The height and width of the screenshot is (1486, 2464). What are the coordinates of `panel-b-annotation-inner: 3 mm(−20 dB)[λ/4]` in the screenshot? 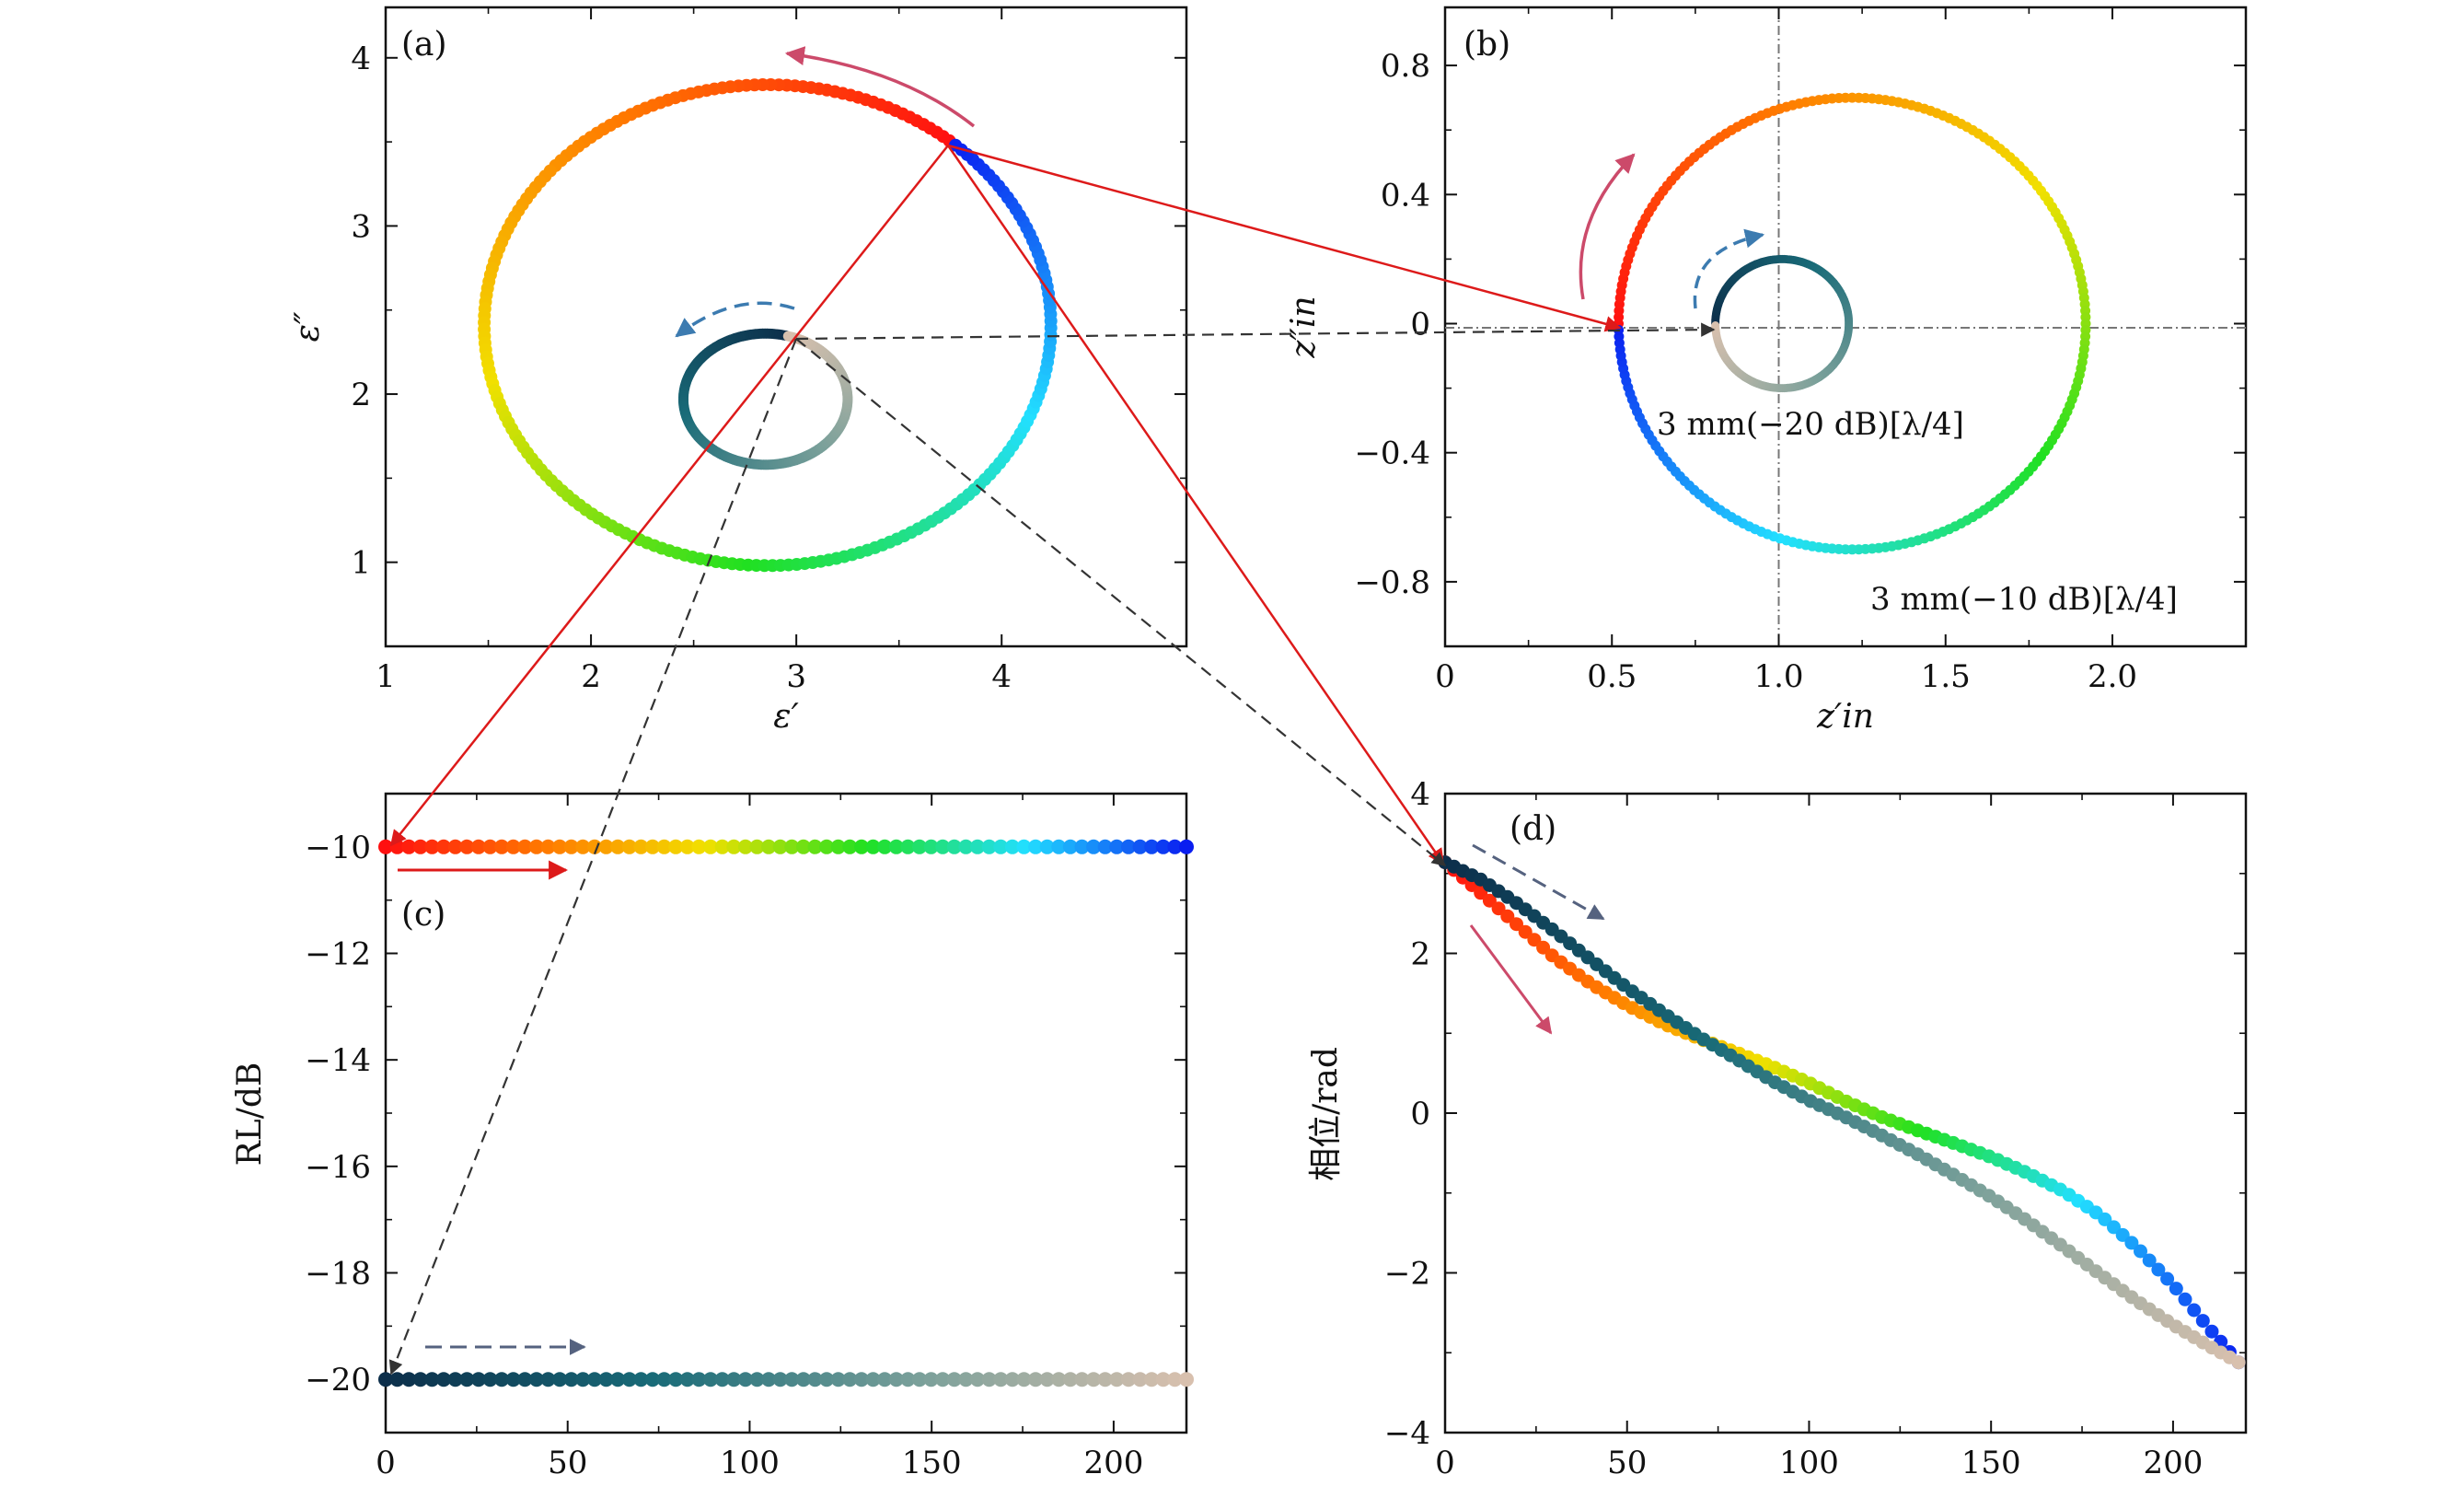 It's located at (1810, 424).